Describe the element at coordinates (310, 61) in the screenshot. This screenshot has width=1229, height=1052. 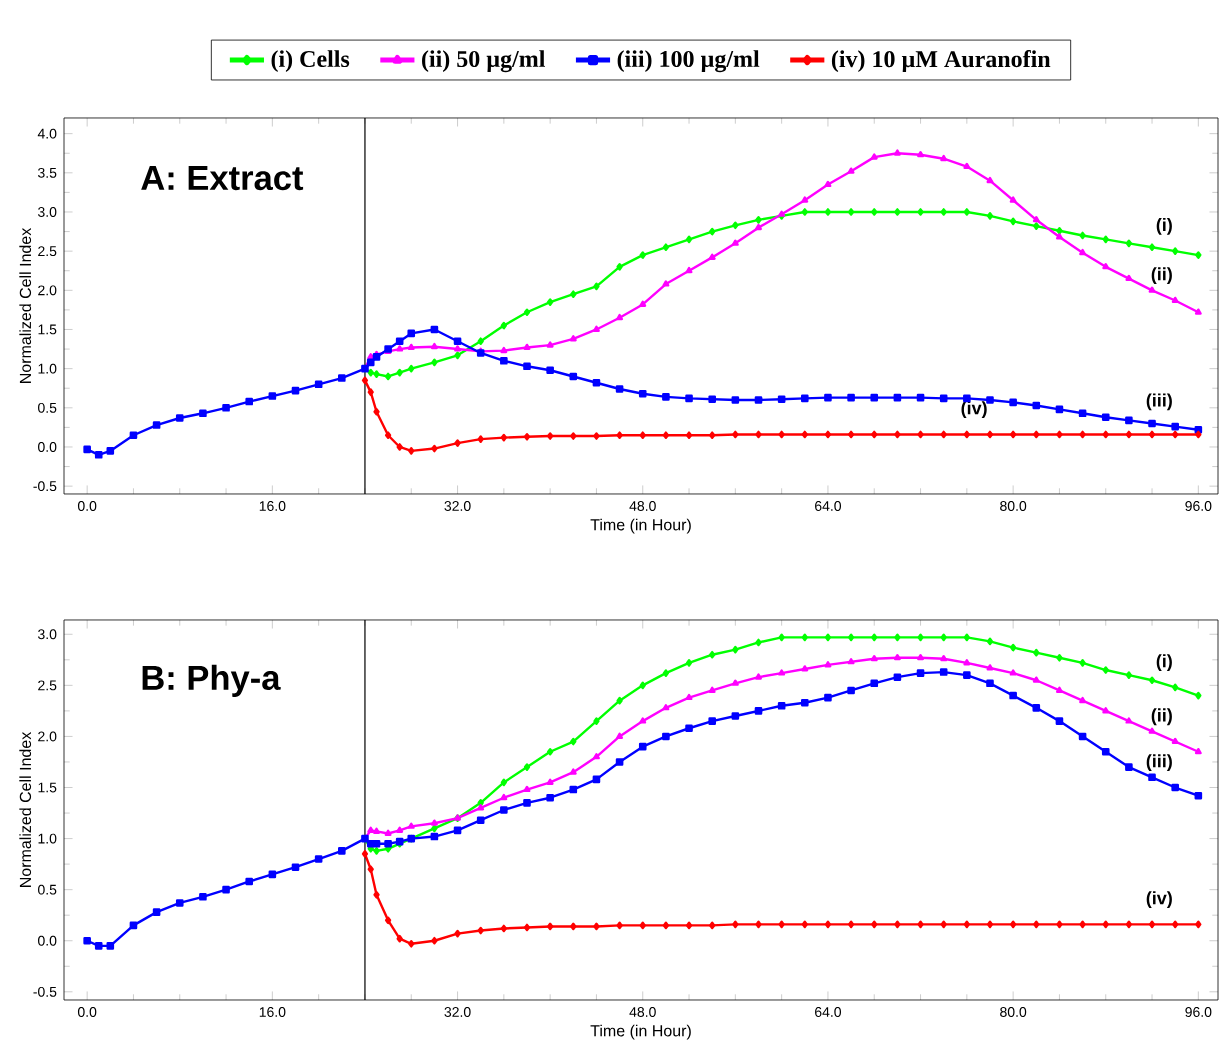
I see `legend-label: (i) Cells` at that location.